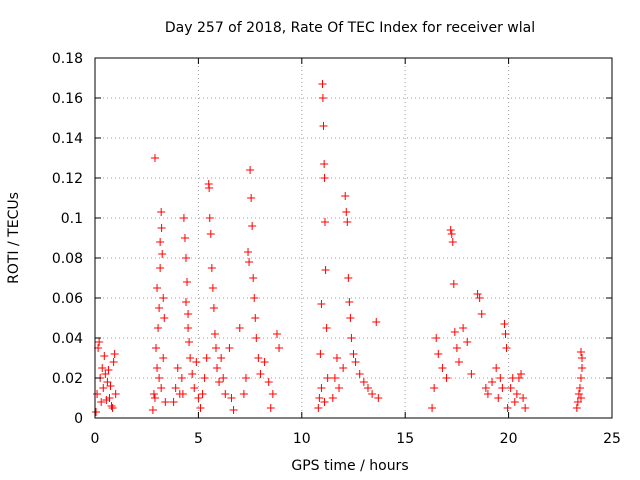  Describe the element at coordinates (67, 299) in the screenshot. I see `y-tick-label: 0.06` at that location.